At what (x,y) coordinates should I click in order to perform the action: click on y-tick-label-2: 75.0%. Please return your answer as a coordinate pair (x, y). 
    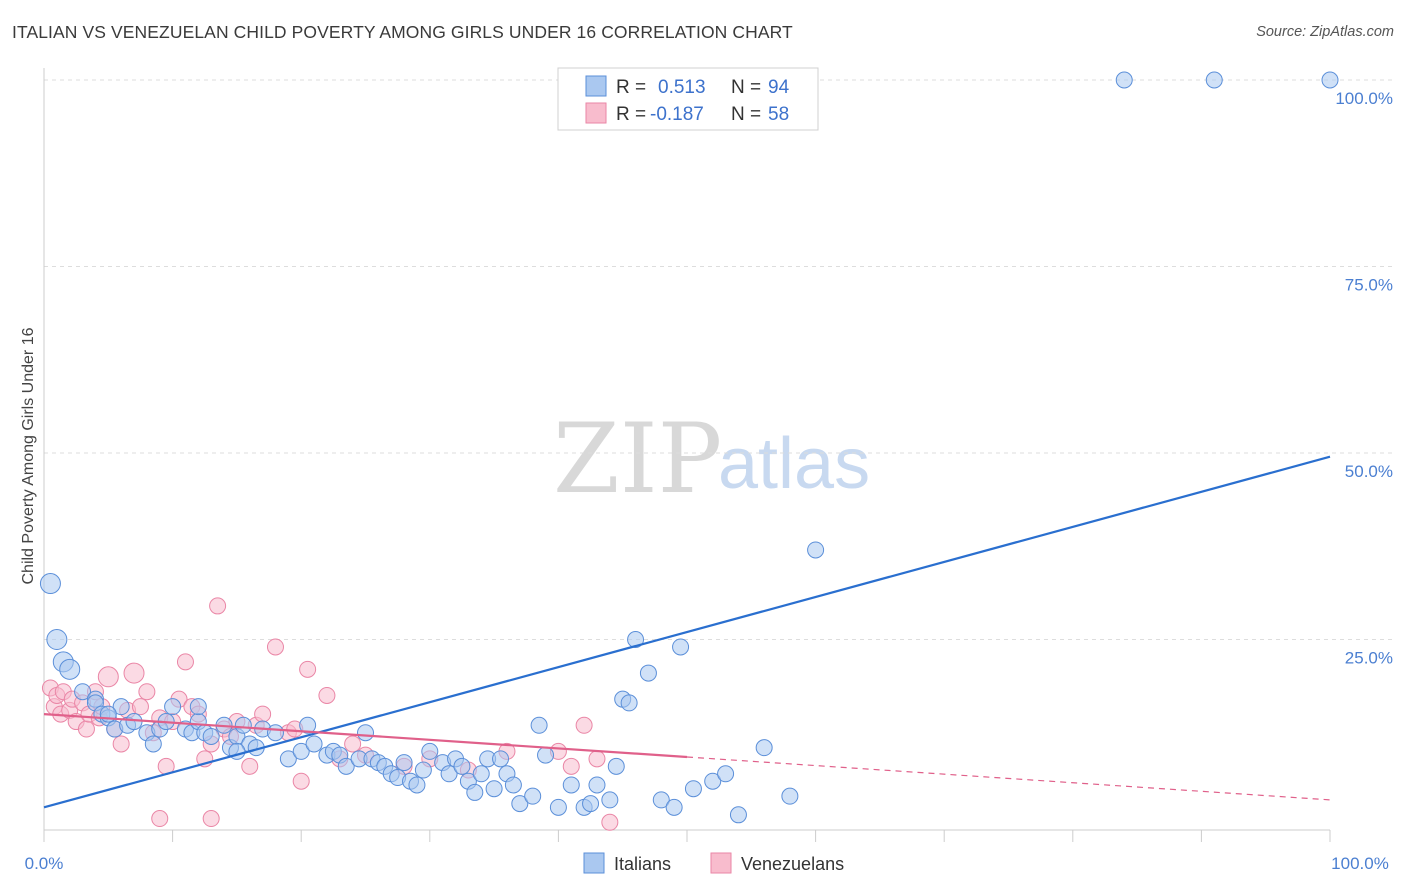
    Looking at the image, I should click on (1369, 285).